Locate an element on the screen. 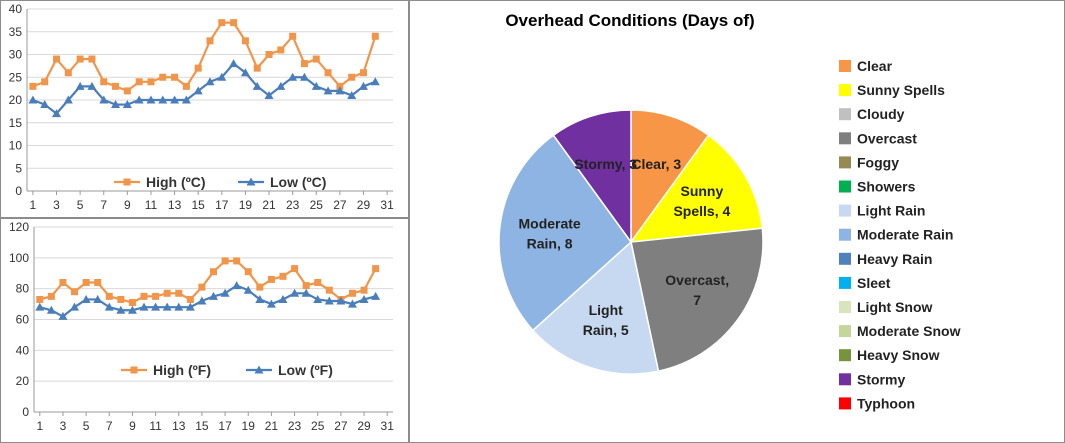 This screenshot has height=443, width=1065. series-low is located at coordinates (208, 300).